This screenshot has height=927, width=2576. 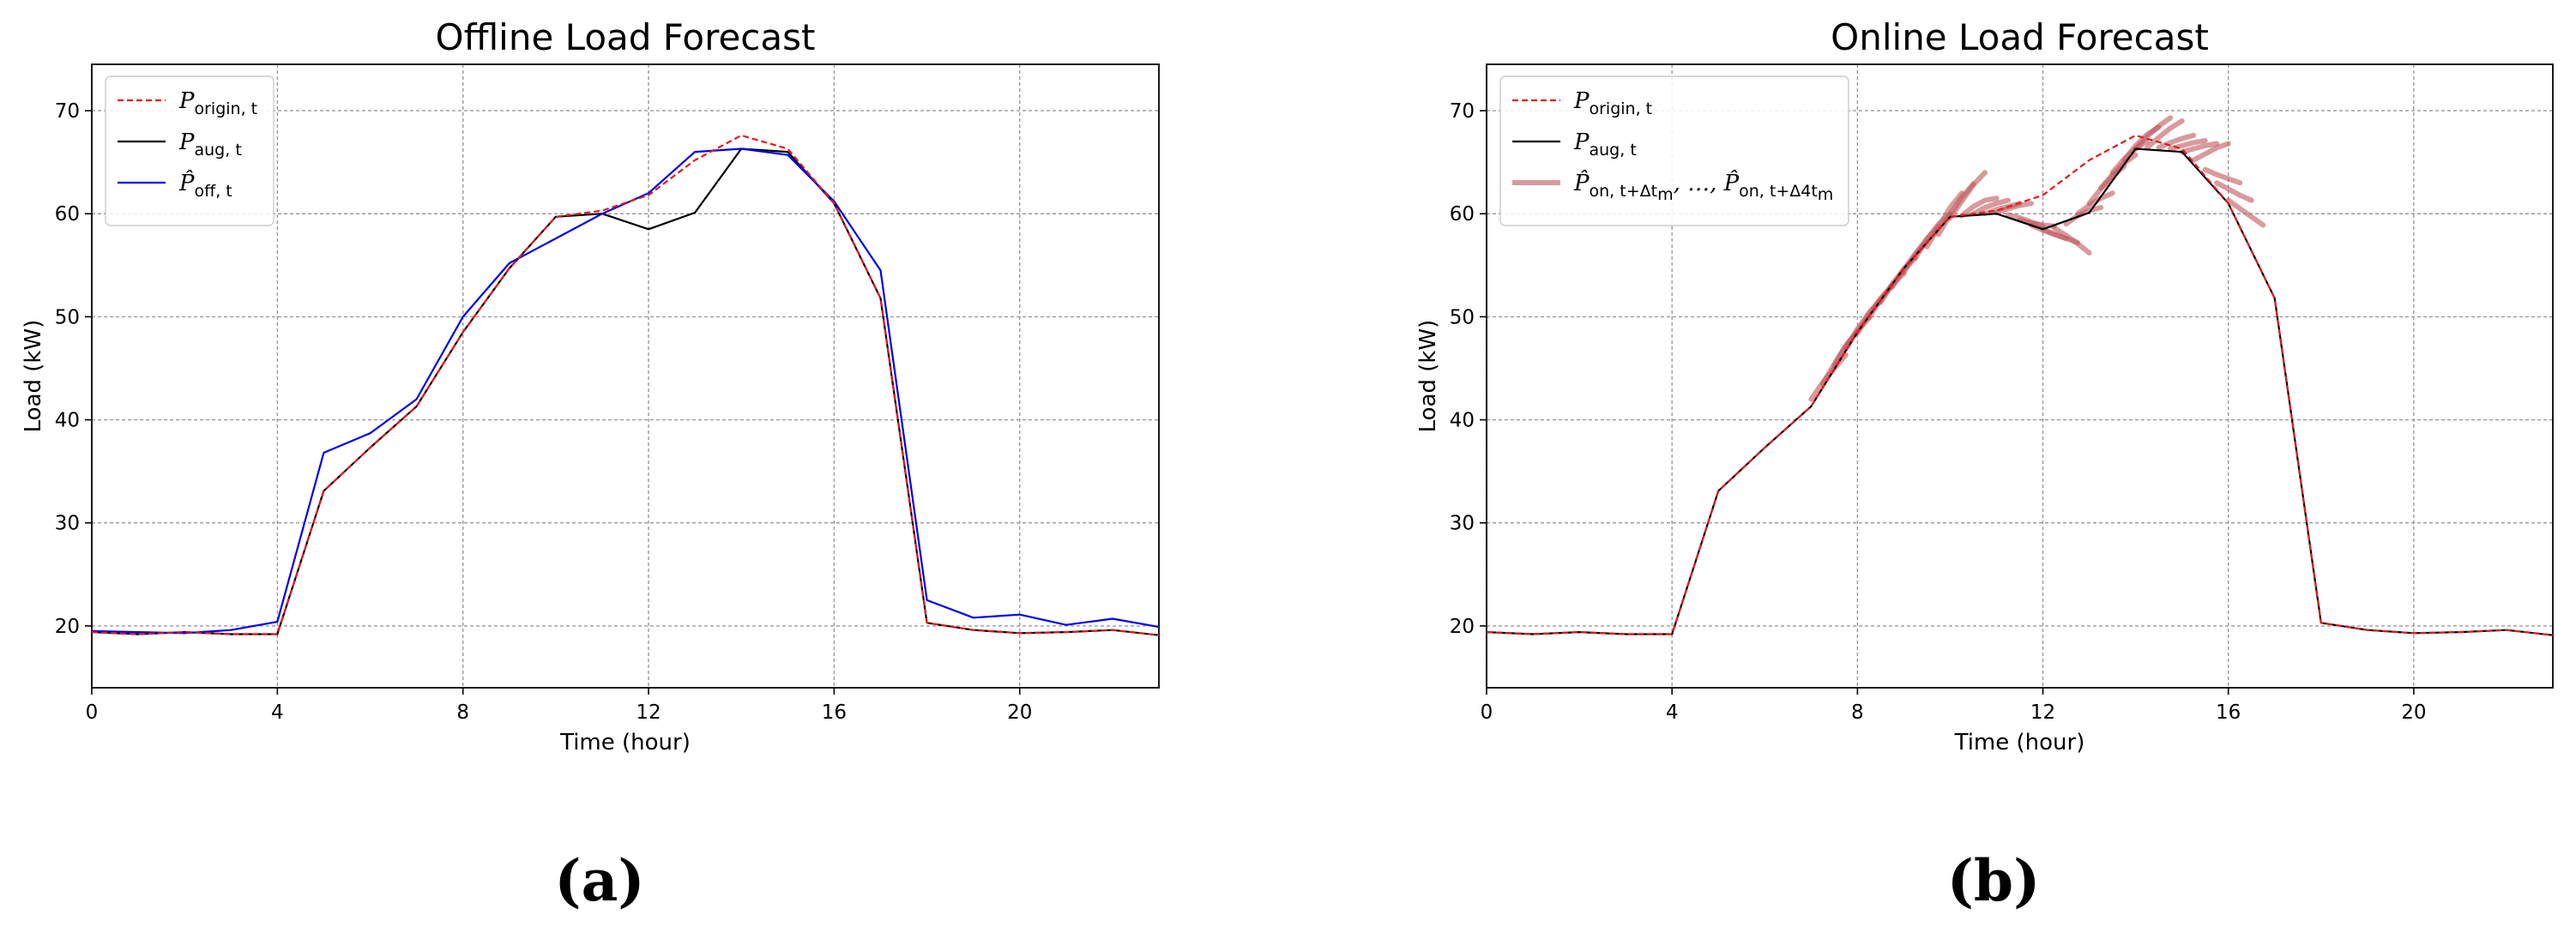 What do you see at coordinates (1994, 880) in the screenshot?
I see `panel-label: (b)` at bounding box center [1994, 880].